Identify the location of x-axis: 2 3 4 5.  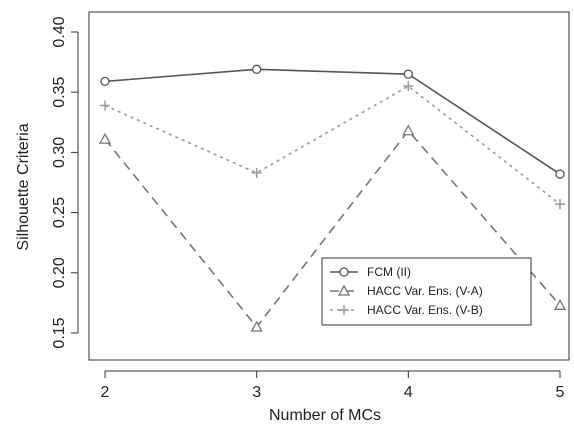
(333, 385).